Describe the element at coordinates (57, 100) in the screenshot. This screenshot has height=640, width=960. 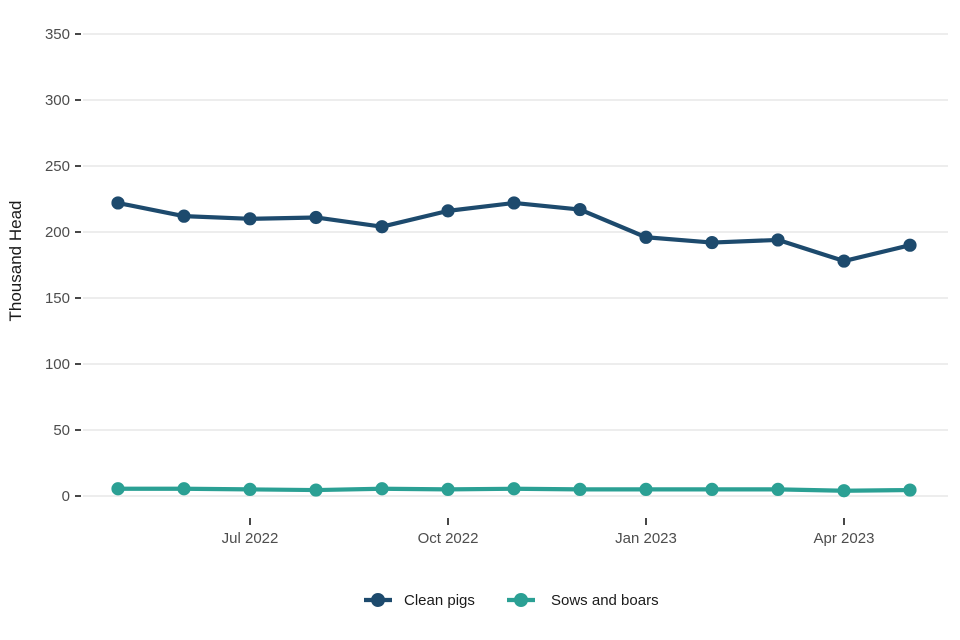
I see `y-tick-label-300: 300` at that location.